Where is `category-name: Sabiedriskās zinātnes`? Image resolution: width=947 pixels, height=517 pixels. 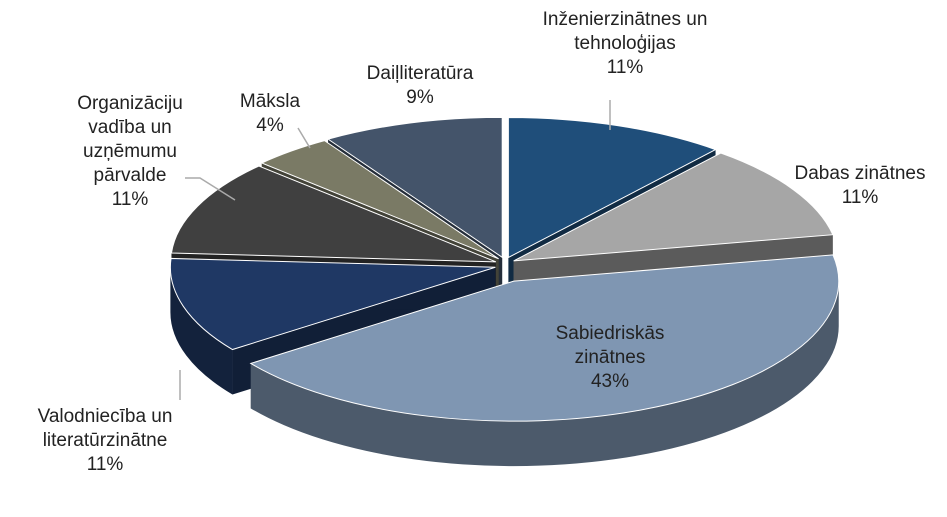 category-name: Sabiedriskās zinātnes is located at coordinates (610, 345).